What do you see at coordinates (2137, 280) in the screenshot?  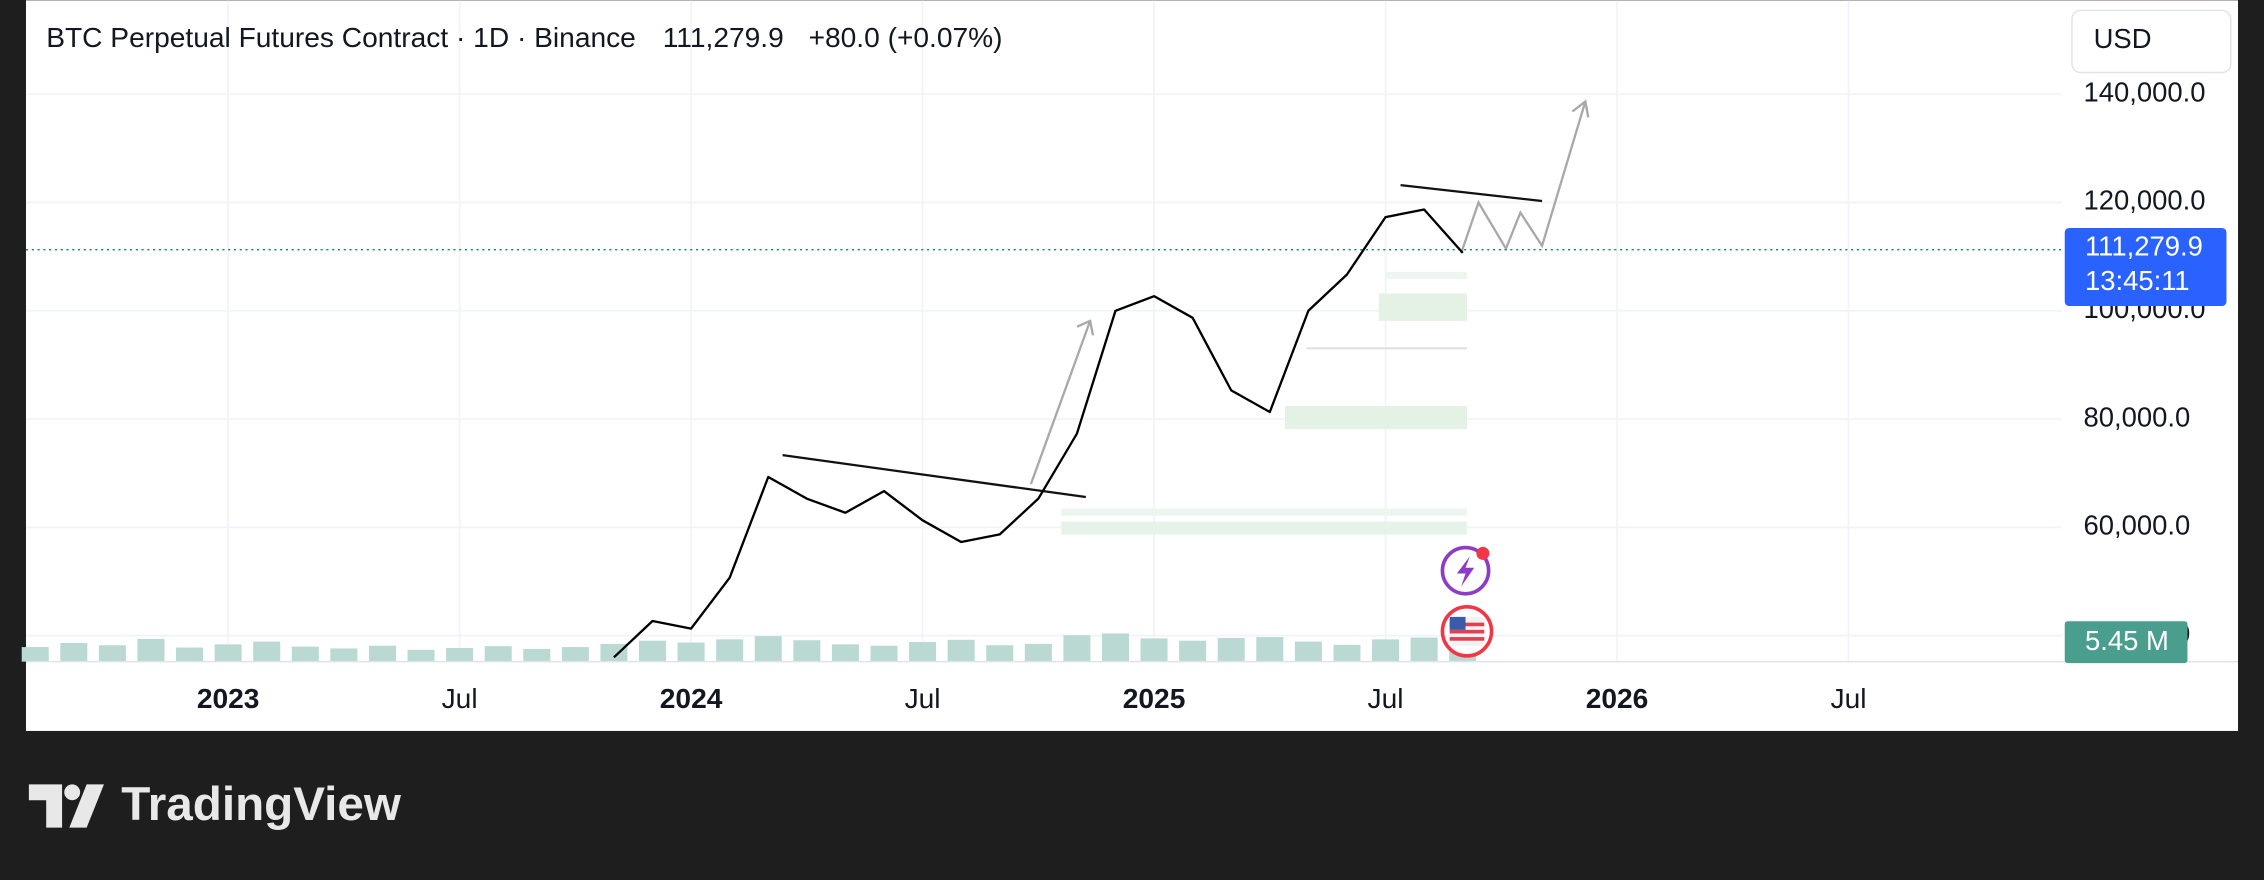 I see `countdown: 13:45:11` at bounding box center [2137, 280].